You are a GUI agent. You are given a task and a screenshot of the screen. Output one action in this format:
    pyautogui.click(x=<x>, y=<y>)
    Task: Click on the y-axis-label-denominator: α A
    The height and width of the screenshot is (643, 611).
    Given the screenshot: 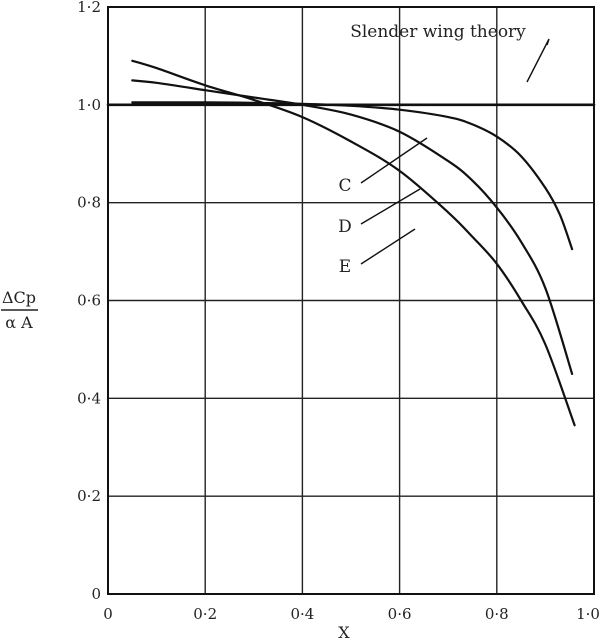 What is the action you would take?
    pyautogui.click(x=19, y=322)
    